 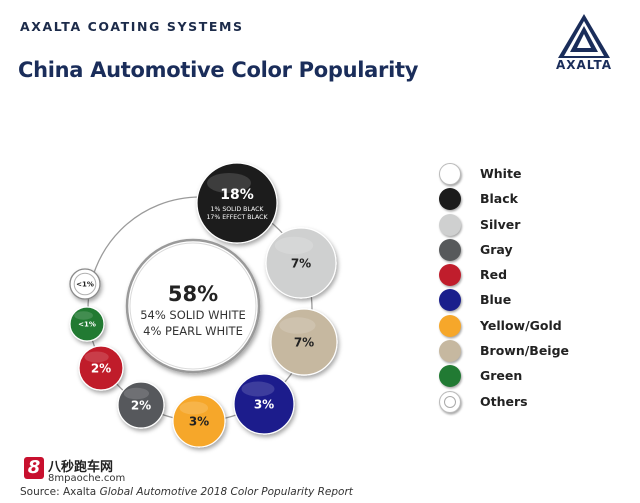 What do you see at coordinates (501, 376) in the screenshot?
I see `legend-label: Green` at bounding box center [501, 376].